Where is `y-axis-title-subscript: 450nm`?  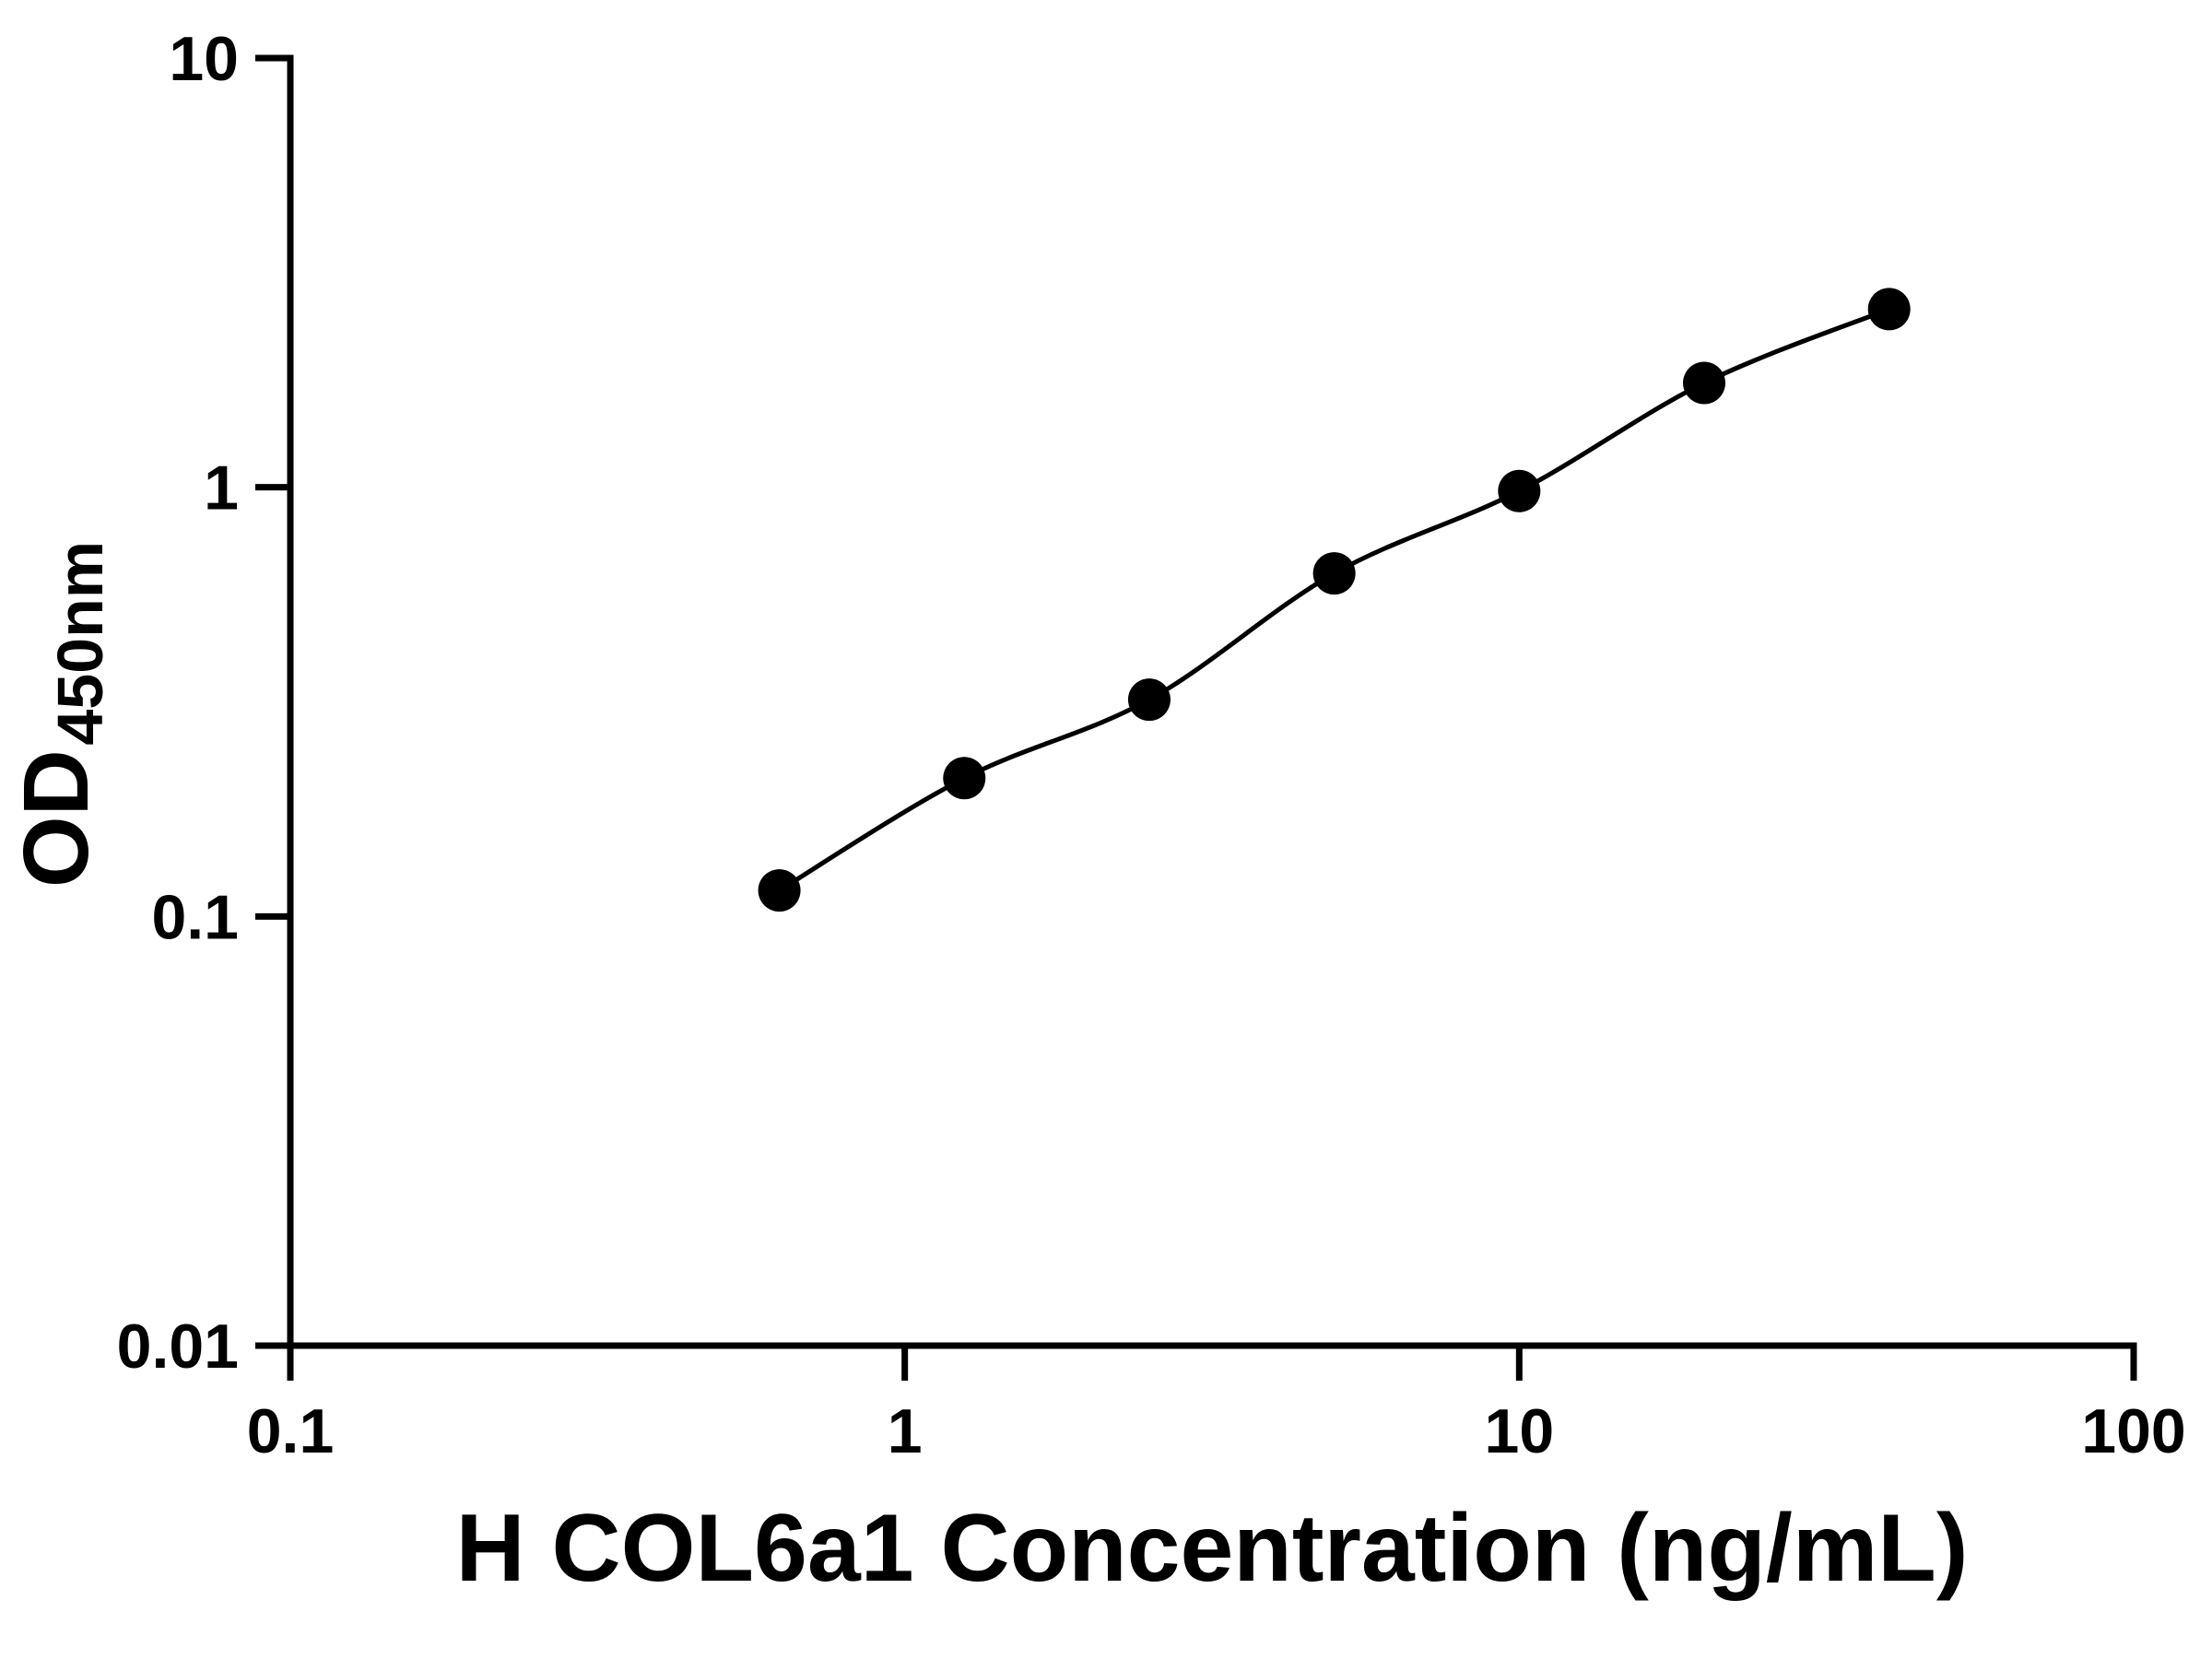 y-axis-title-subscript: 450nm is located at coordinates (80, 643).